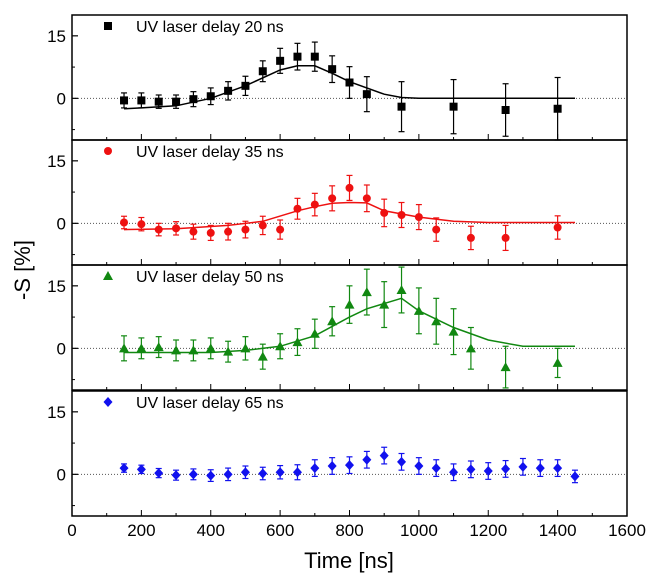  I want to click on y-tick-label: 0, so click(61, 98).